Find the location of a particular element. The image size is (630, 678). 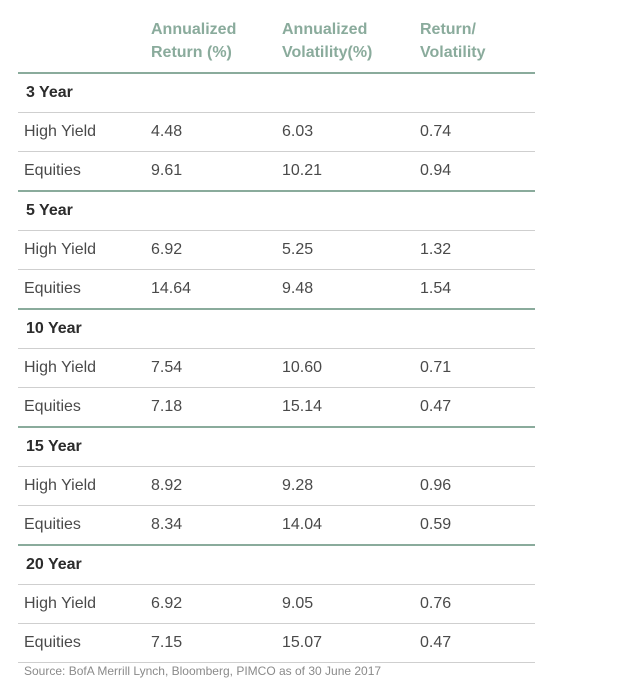

header-return-volatility: Return/ Volatility is located at coordinates (453, 41).